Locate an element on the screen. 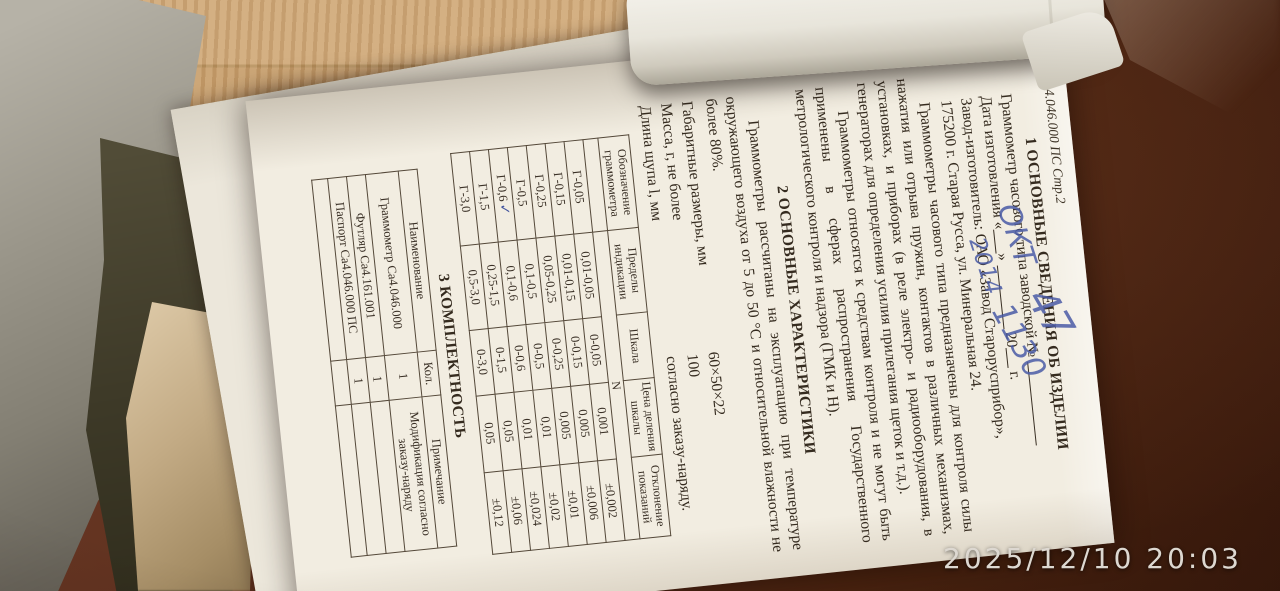  date-year-printed: 20 is located at coordinates (1011, 340).